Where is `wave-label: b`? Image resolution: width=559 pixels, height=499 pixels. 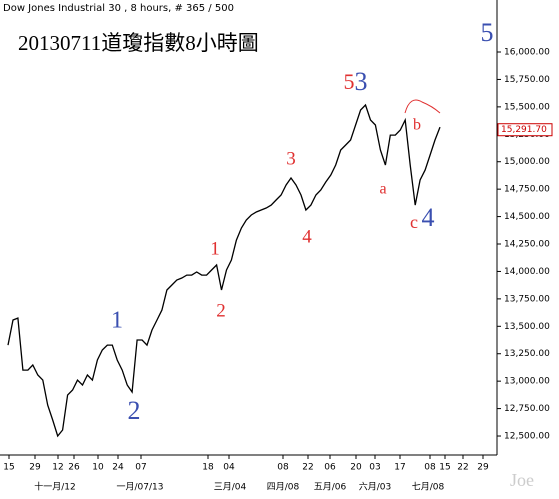 wave-label: b is located at coordinates (417, 125).